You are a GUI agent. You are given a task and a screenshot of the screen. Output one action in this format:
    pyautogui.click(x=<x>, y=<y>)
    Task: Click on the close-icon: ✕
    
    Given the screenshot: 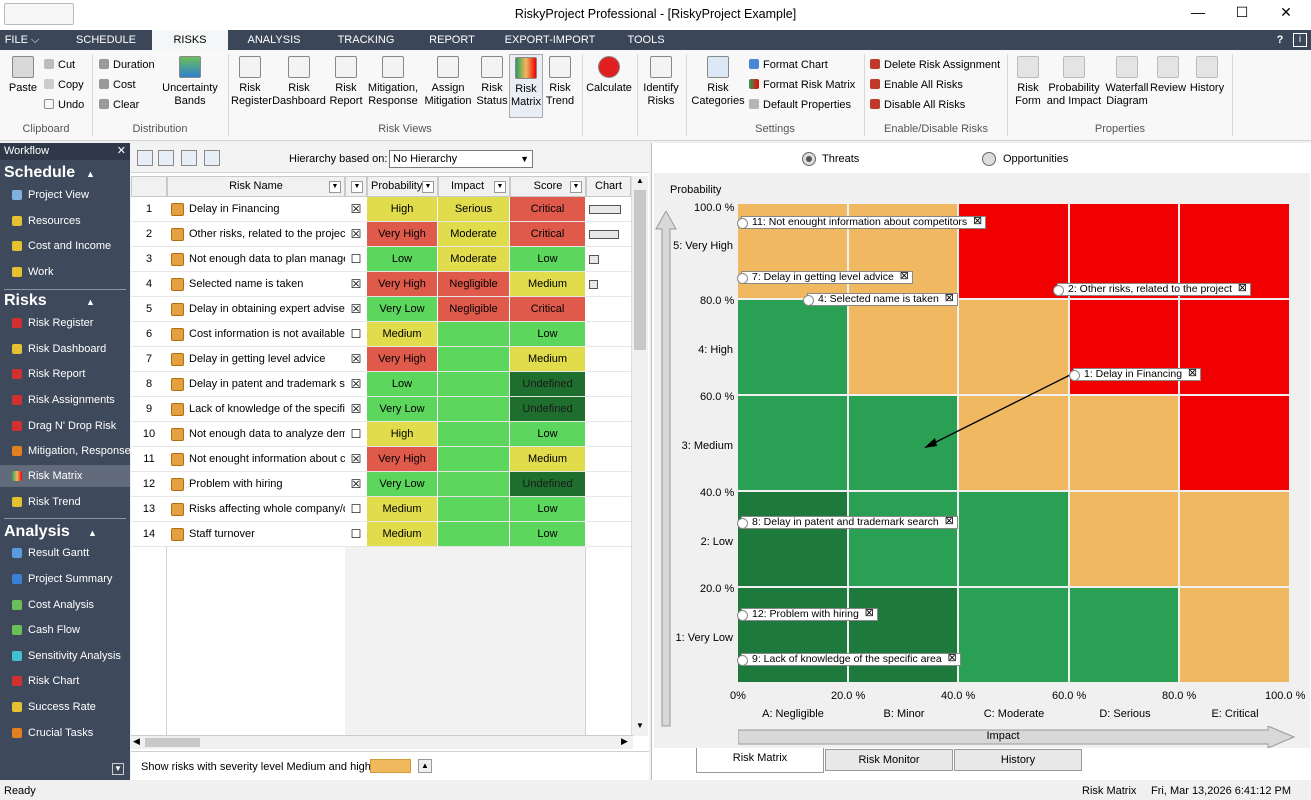 What is the action you would take?
    pyautogui.click(x=1286, y=12)
    